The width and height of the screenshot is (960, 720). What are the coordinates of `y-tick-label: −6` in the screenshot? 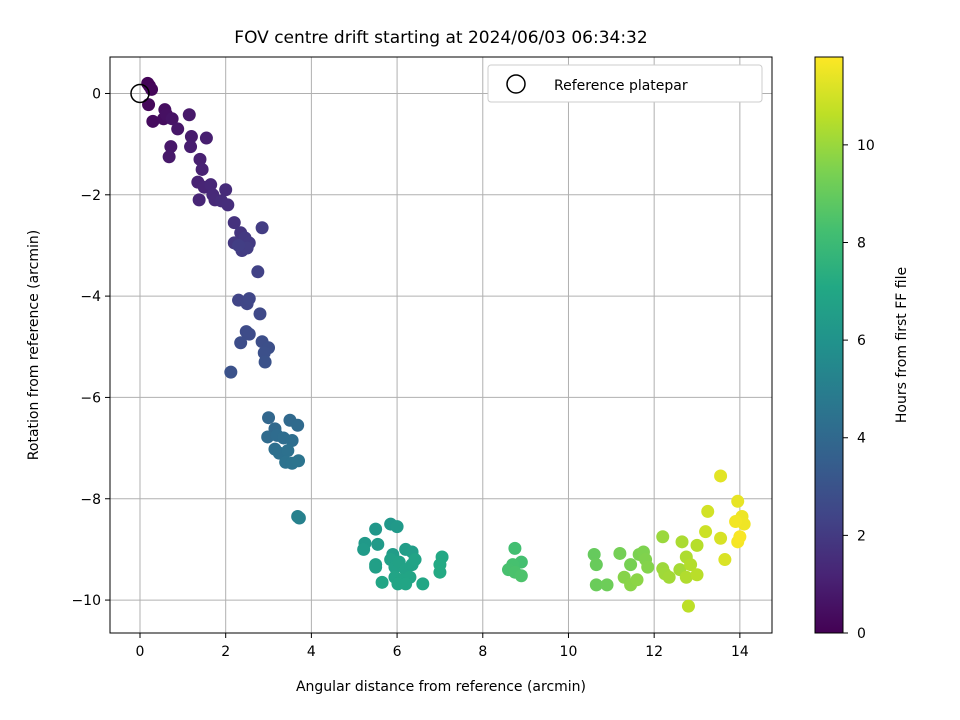 It's located at (90, 398).